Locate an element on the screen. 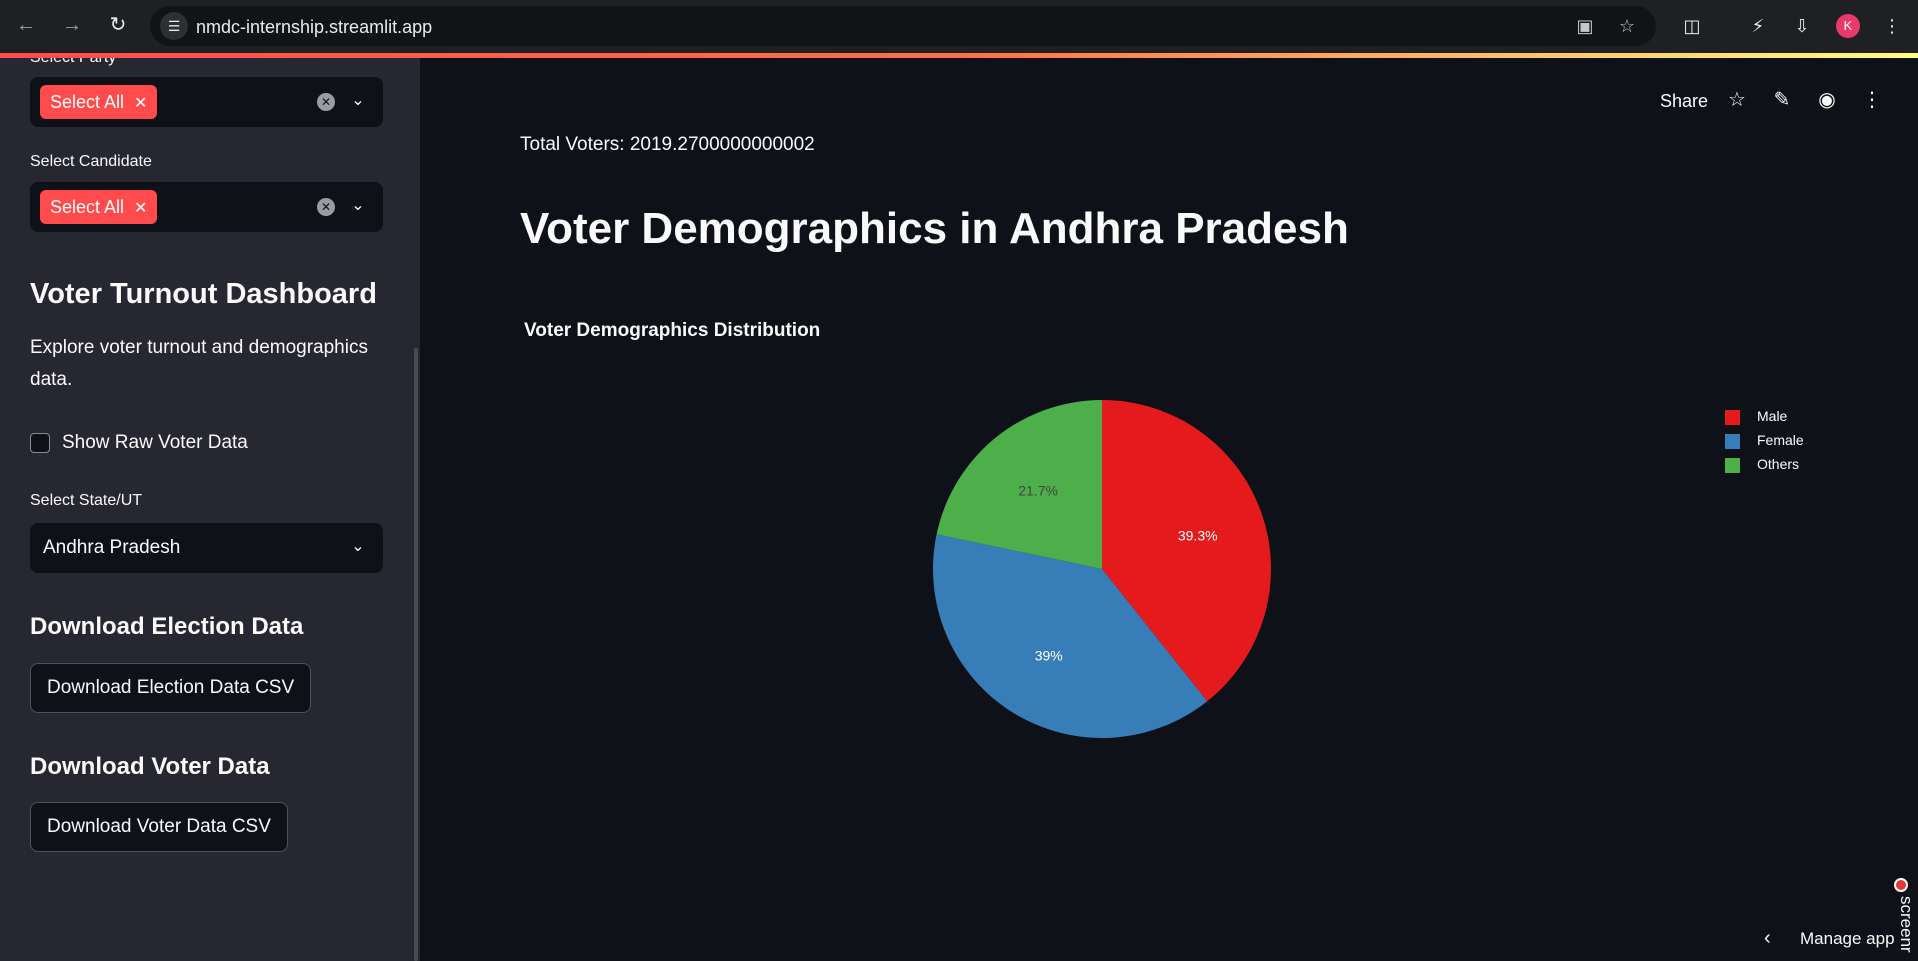 This screenshot has height=961, width=1918. dashboard-heading: Voter Turnout Dashboard is located at coordinates (203, 294).